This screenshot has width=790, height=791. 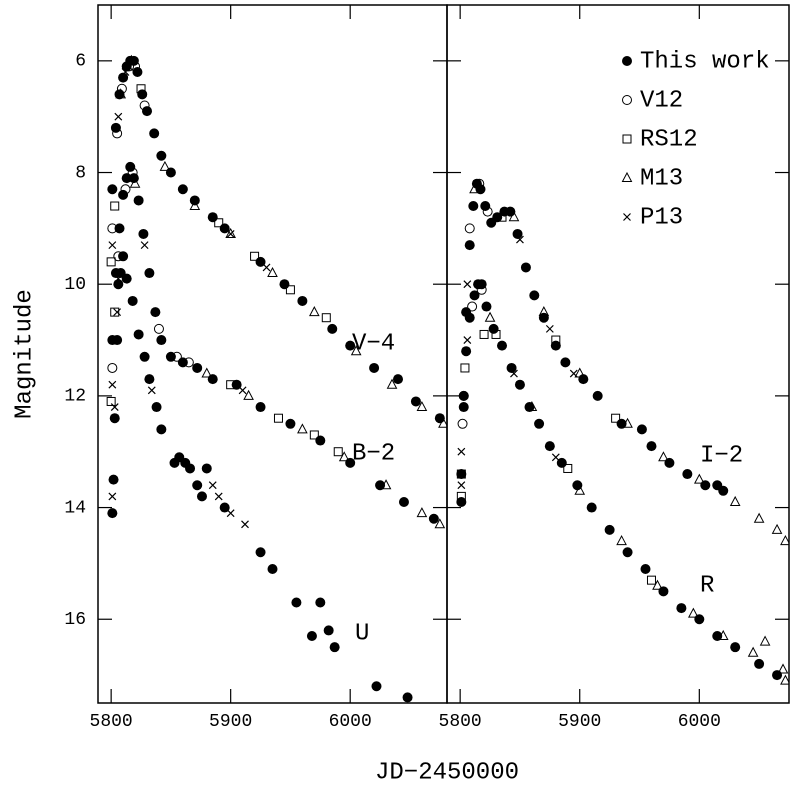 I want to click on legend-label: RS12, so click(x=669, y=139).